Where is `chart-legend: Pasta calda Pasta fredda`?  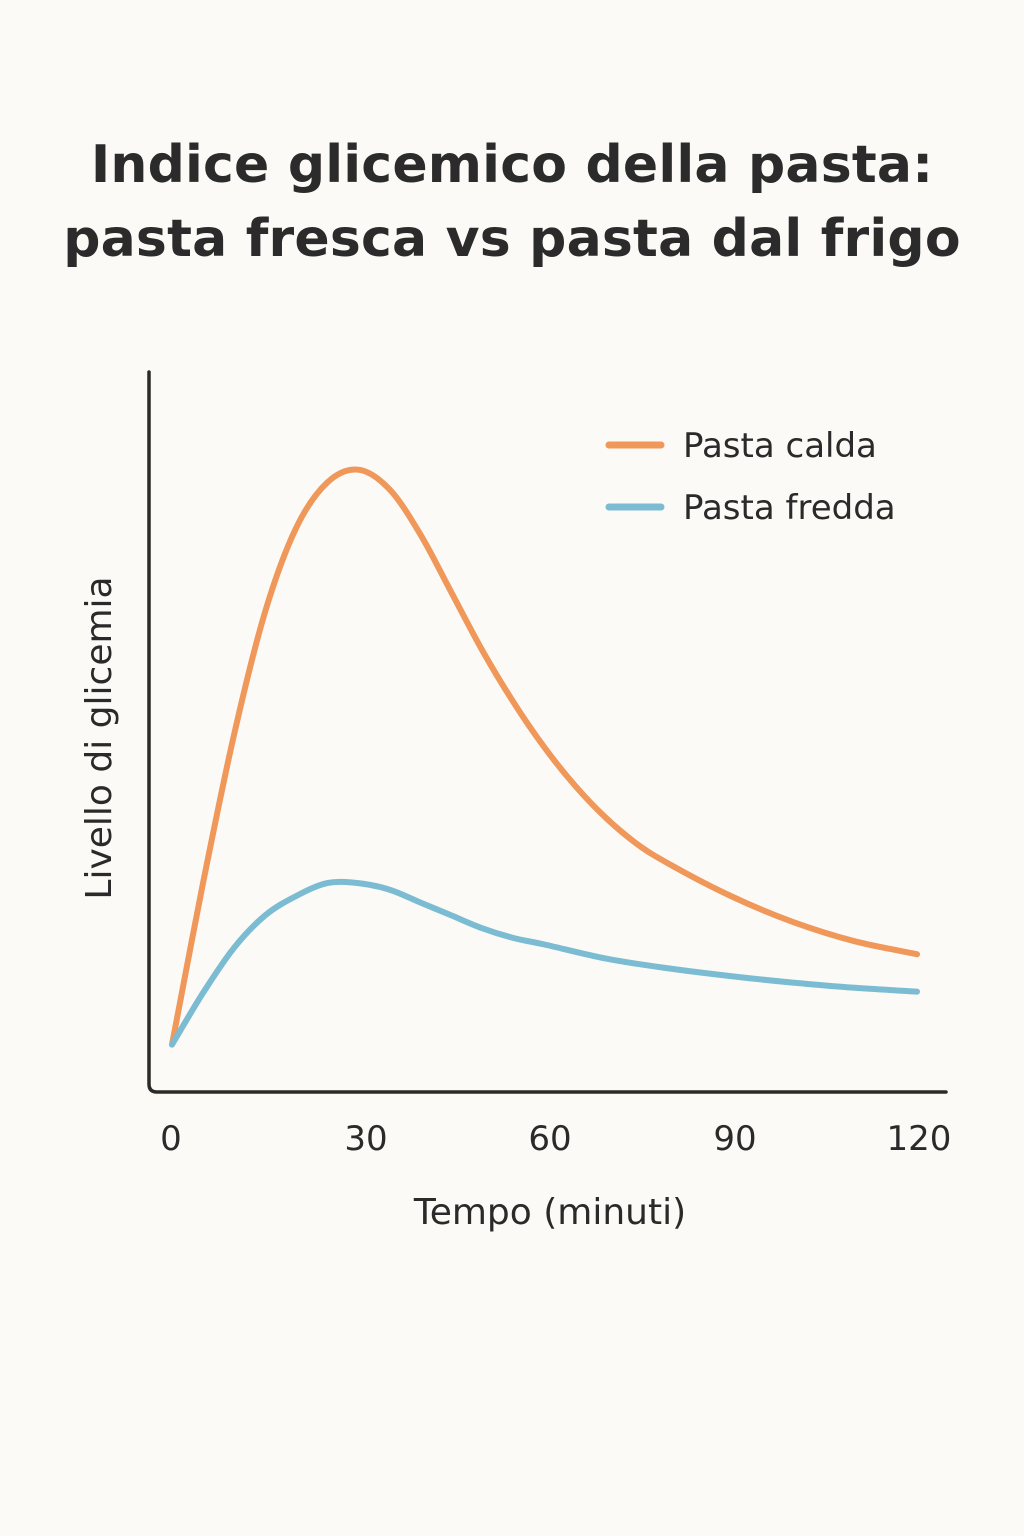
chart-legend: Pasta calda Pasta fredda is located at coordinates (750, 477).